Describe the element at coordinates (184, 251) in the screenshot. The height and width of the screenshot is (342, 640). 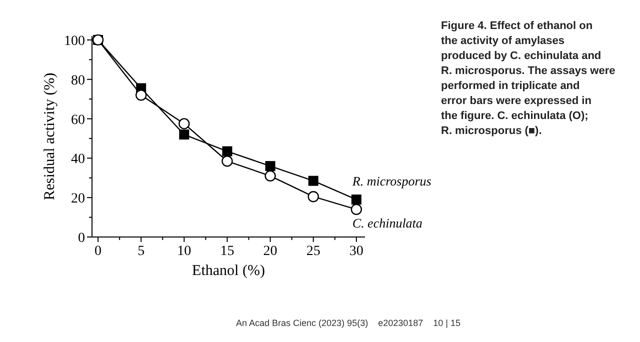
I see `x-tick-label: 10` at that location.